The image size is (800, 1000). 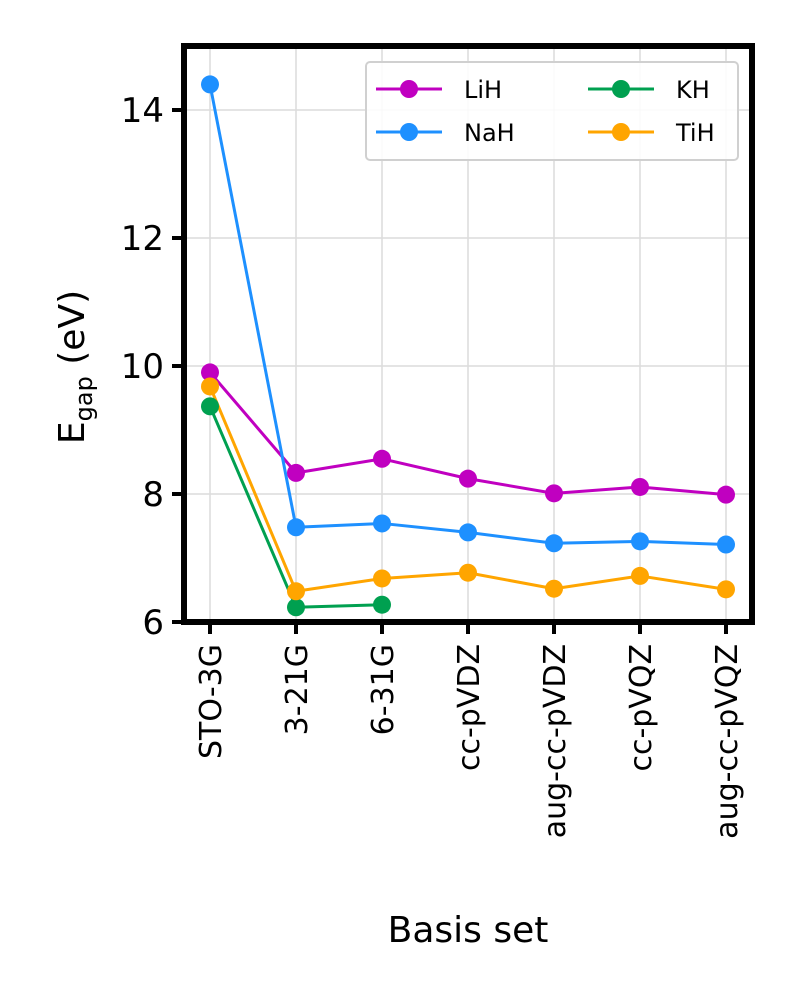 I want to click on y-tick-label: 8, so click(x=153, y=495).